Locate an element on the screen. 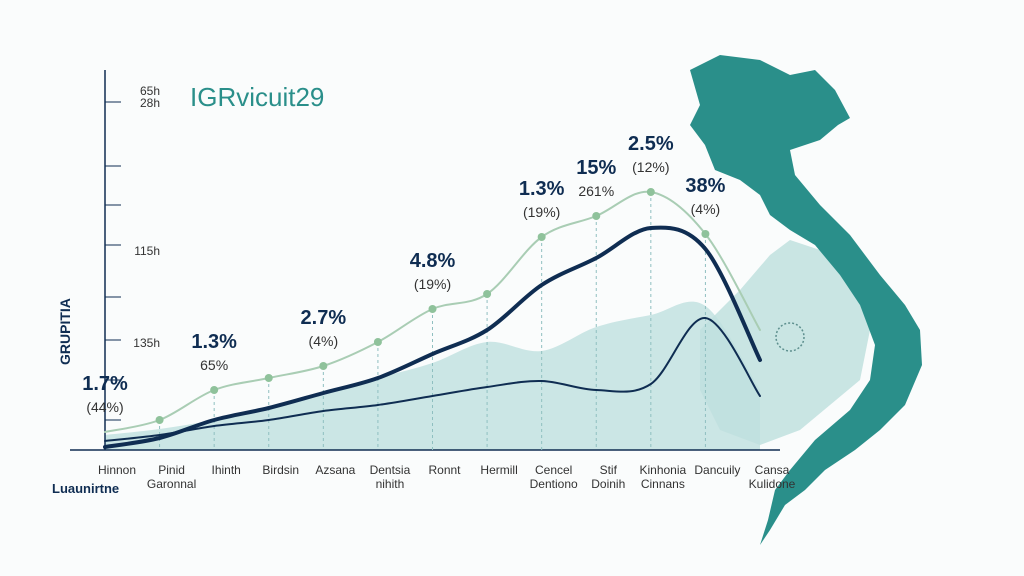 This screenshot has height=576, width=1024. annotation-value: 4.8% is located at coordinates (433, 261).